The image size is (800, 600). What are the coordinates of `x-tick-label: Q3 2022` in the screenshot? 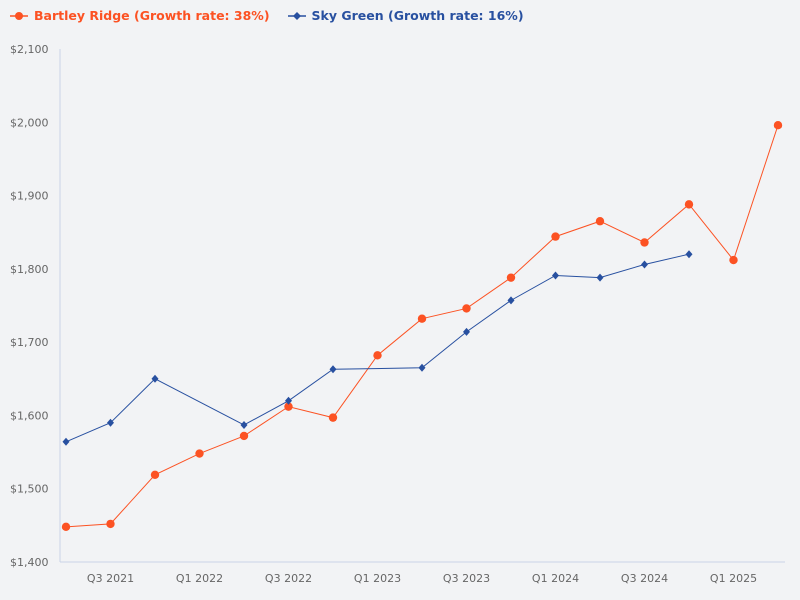 It's located at (288, 578).